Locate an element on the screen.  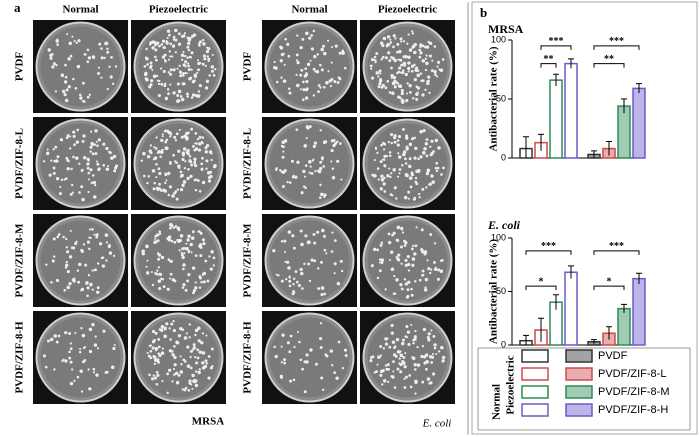
y-tick-label: 0 is located at coordinates (503, 157).